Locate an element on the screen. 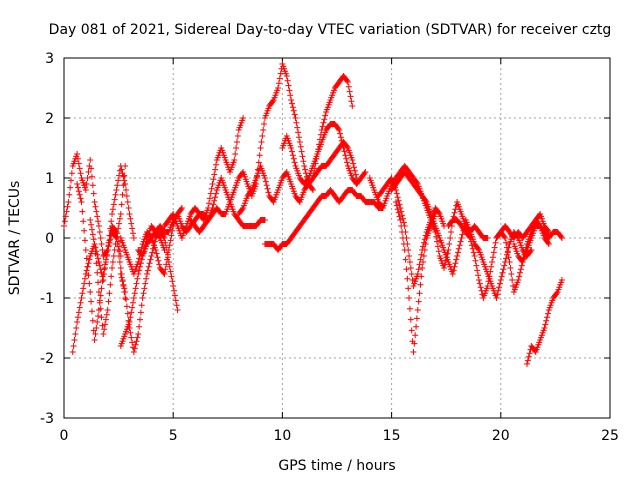 The image size is (640, 480). x-tick-label: 10 is located at coordinates (282, 436).